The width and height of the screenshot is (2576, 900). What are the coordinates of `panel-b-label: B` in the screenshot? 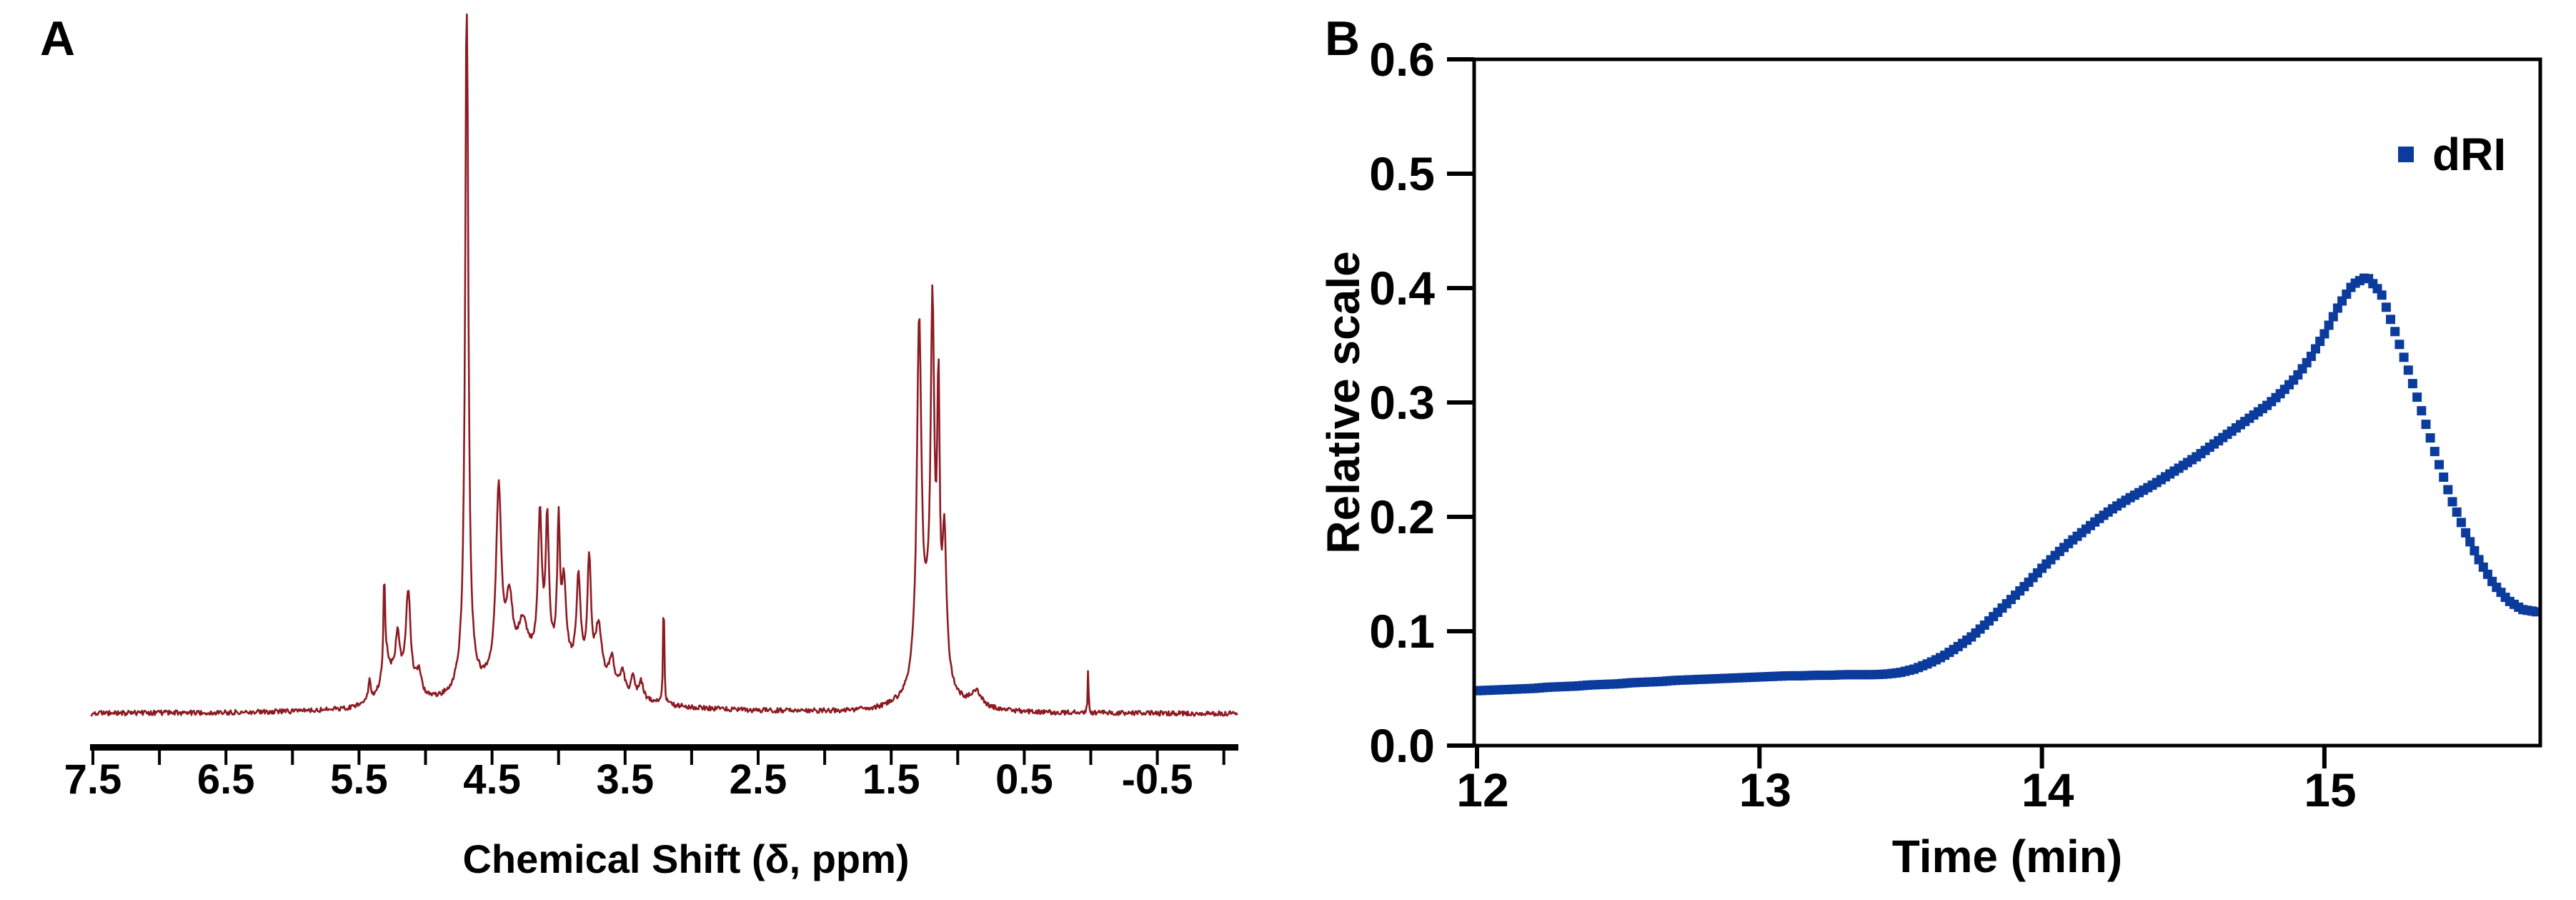 It's located at (1343, 38).